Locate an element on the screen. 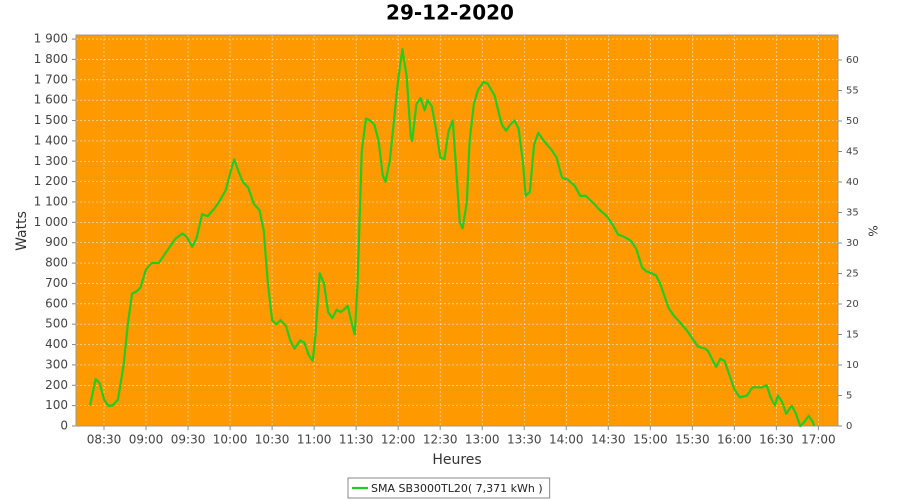 Image resolution: width=900 pixels, height=500 pixels. y-tick-label: 300 is located at coordinates (56, 364).